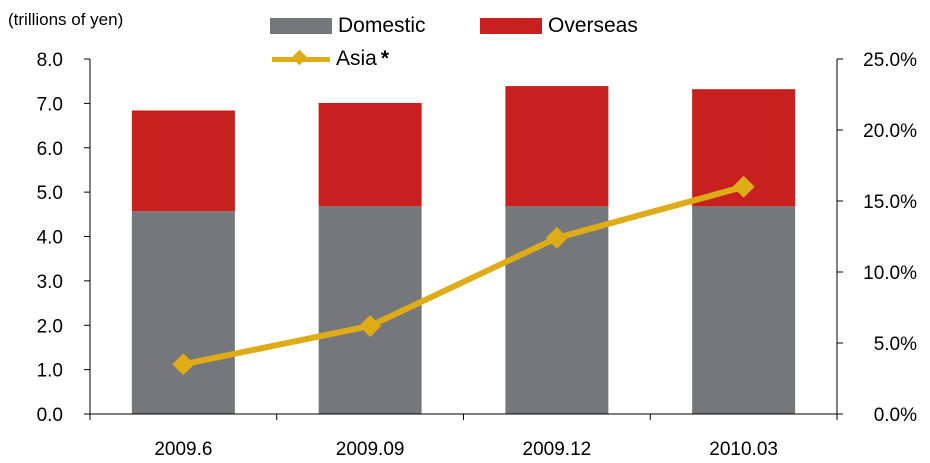 This screenshot has height=463, width=930. What do you see at coordinates (385, 58) in the screenshot?
I see `legend-asia-footnote-mark: *` at bounding box center [385, 58].